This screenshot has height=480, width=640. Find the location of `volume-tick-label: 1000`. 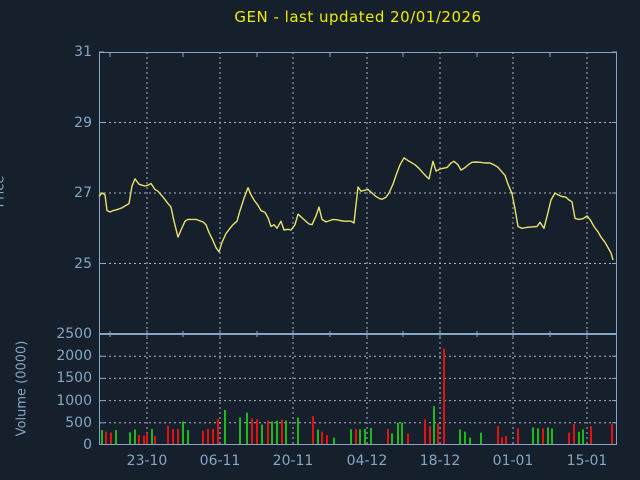

volume-tick-label: 1000 is located at coordinates (74, 400).